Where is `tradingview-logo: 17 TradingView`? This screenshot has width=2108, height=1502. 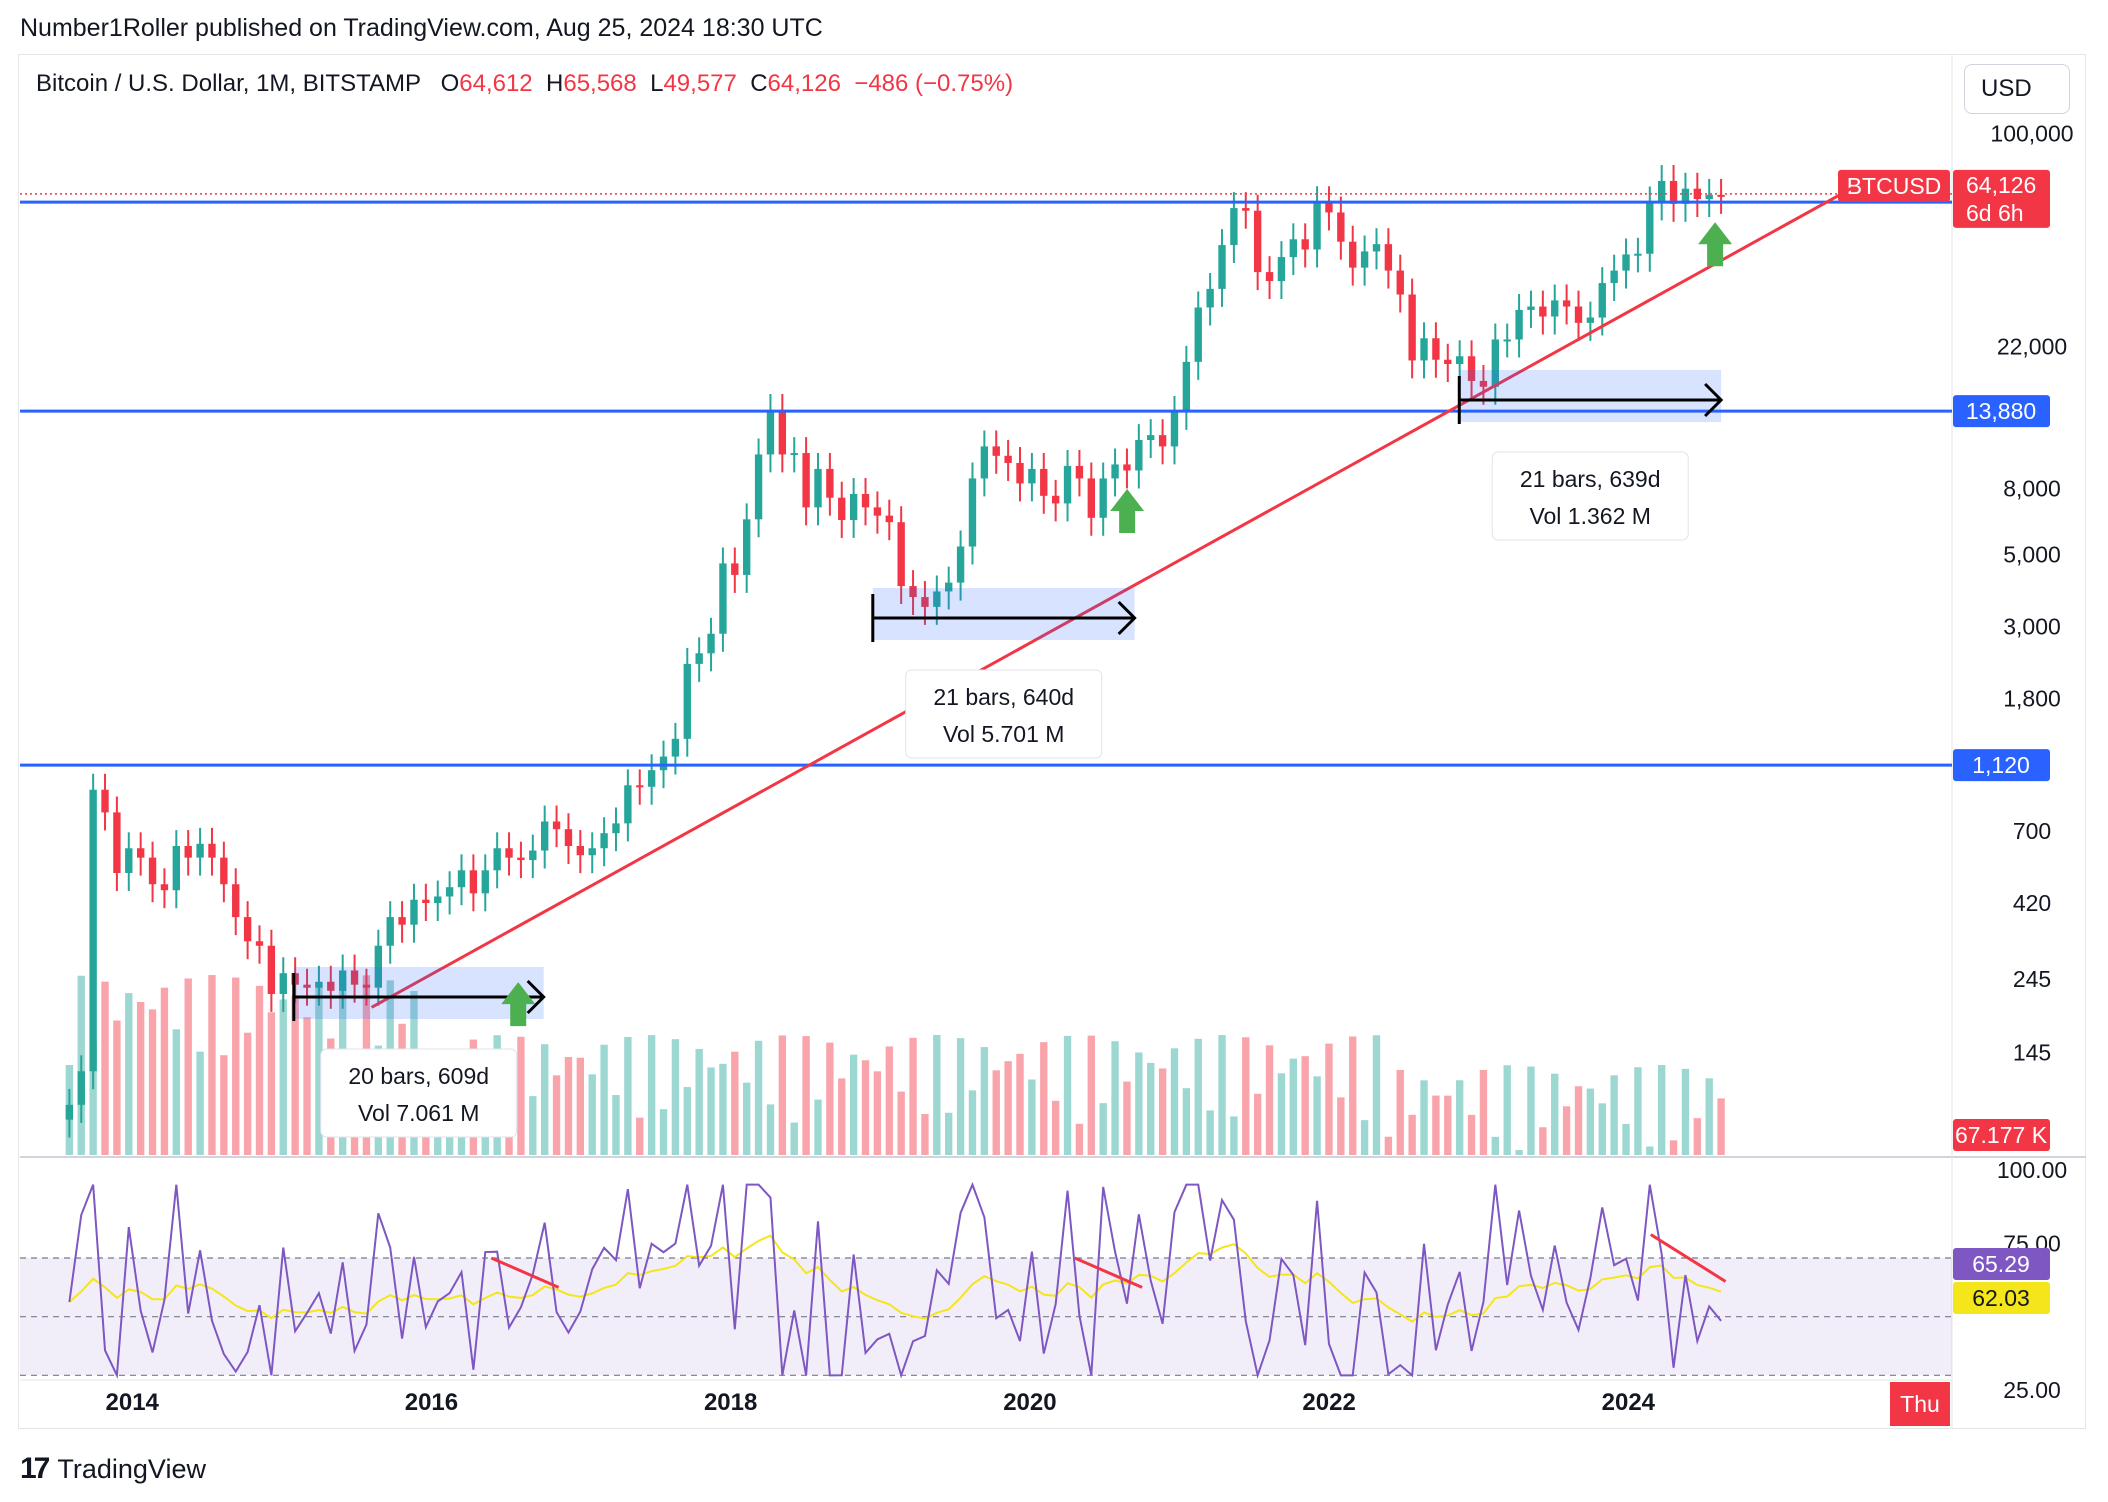 tradingview-logo: 17 TradingView is located at coordinates (113, 1469).